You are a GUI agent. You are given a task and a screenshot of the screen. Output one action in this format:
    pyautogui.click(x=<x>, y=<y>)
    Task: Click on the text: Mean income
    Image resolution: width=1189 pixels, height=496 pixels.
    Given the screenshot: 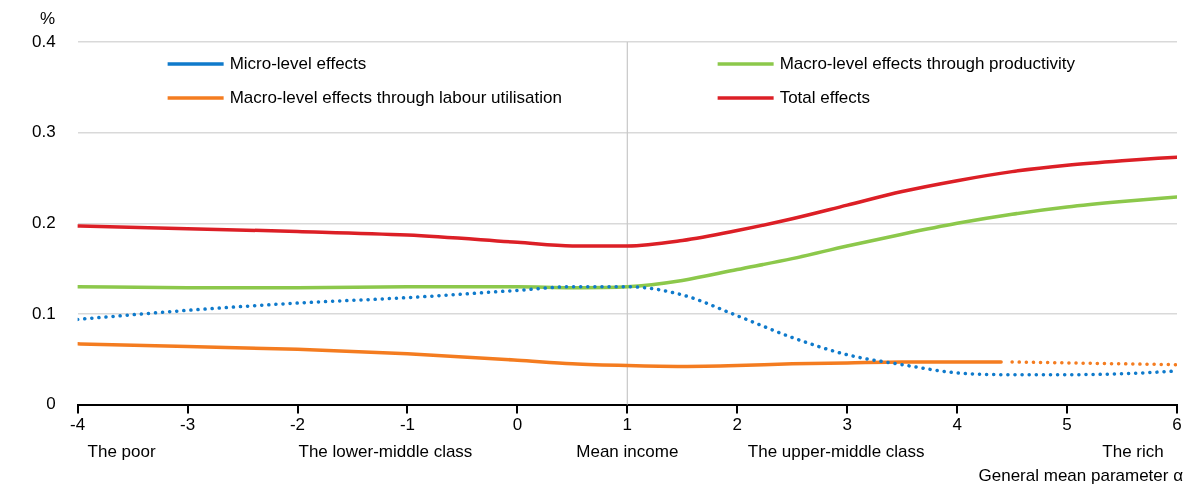 What is the action you would take?
    pyautogui.click(x=627, y=451)
    